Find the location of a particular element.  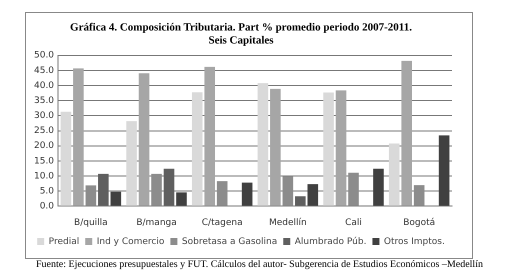

y-tick-label: 30.0 is located at coordinates (44, 116).